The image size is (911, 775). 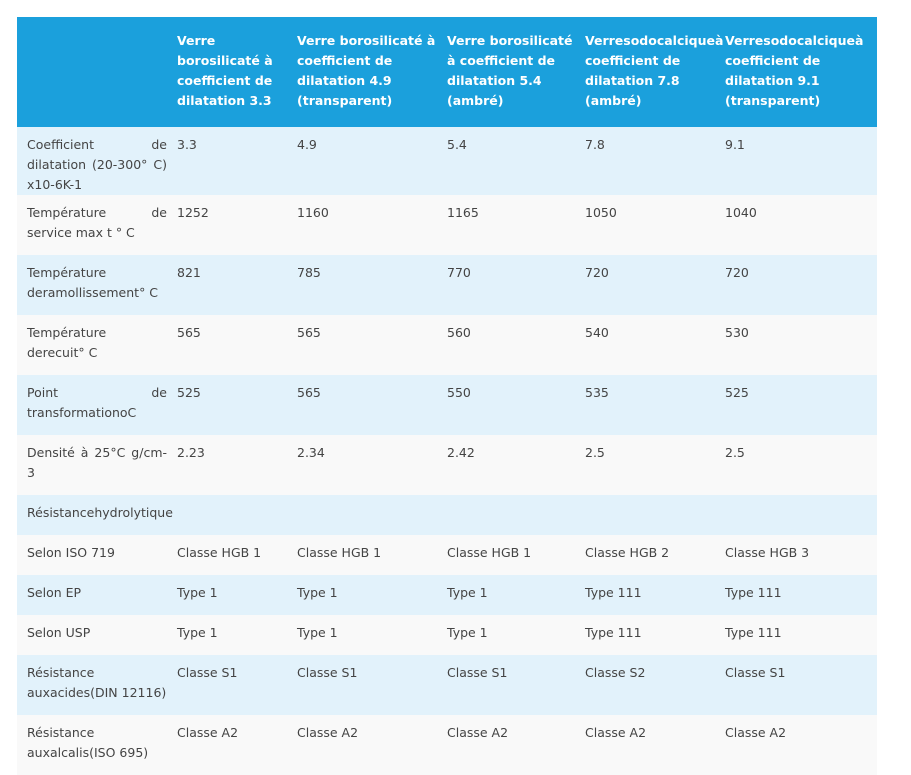 I want to click on cell: 785, so click(x=309, y=272).